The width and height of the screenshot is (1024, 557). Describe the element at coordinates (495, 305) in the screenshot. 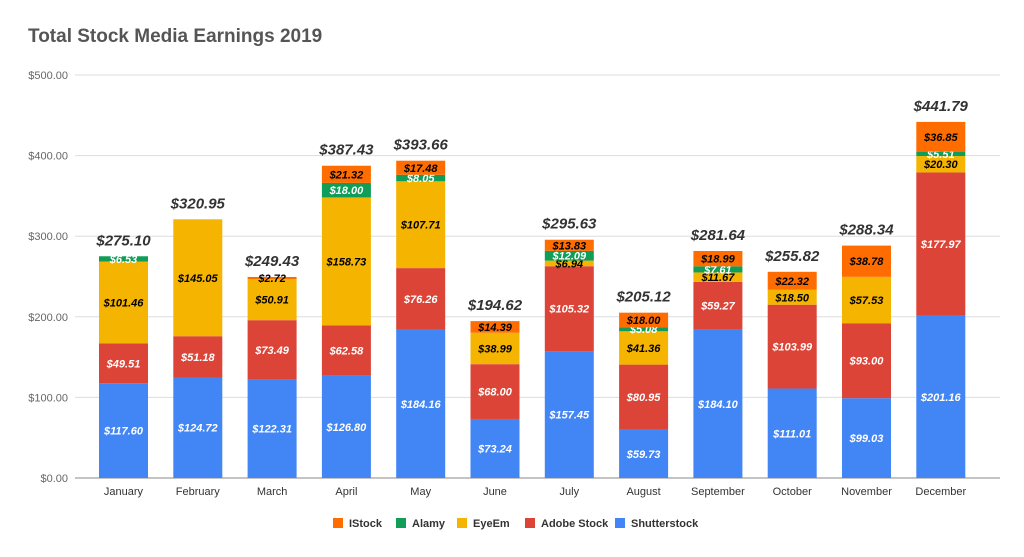

I see `total-label: $194.62` at that location.